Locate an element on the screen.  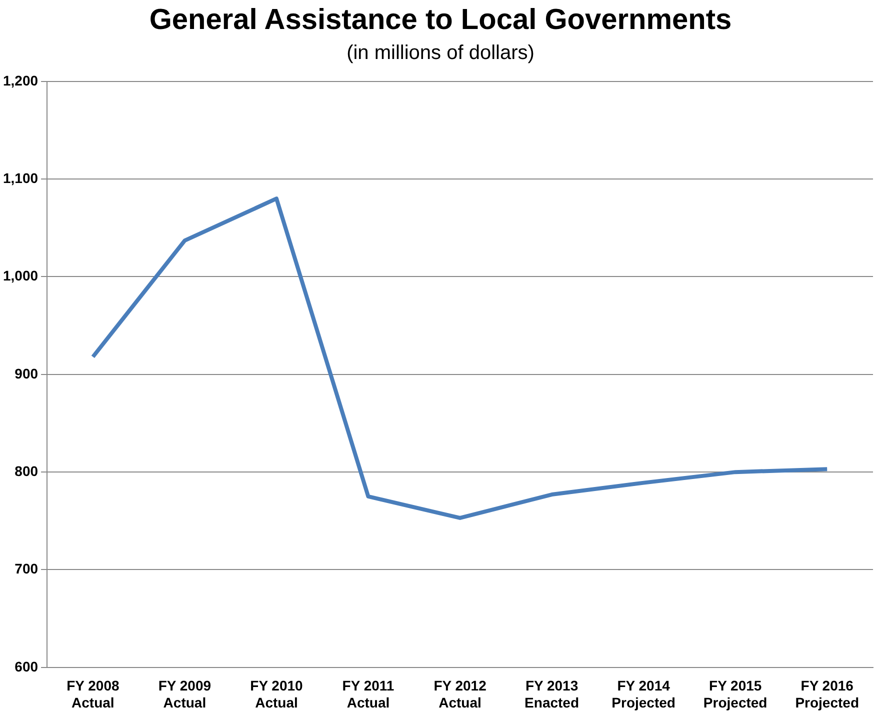
x-tick-label: FY 2009 Actual is located at coordinates (185, 694).